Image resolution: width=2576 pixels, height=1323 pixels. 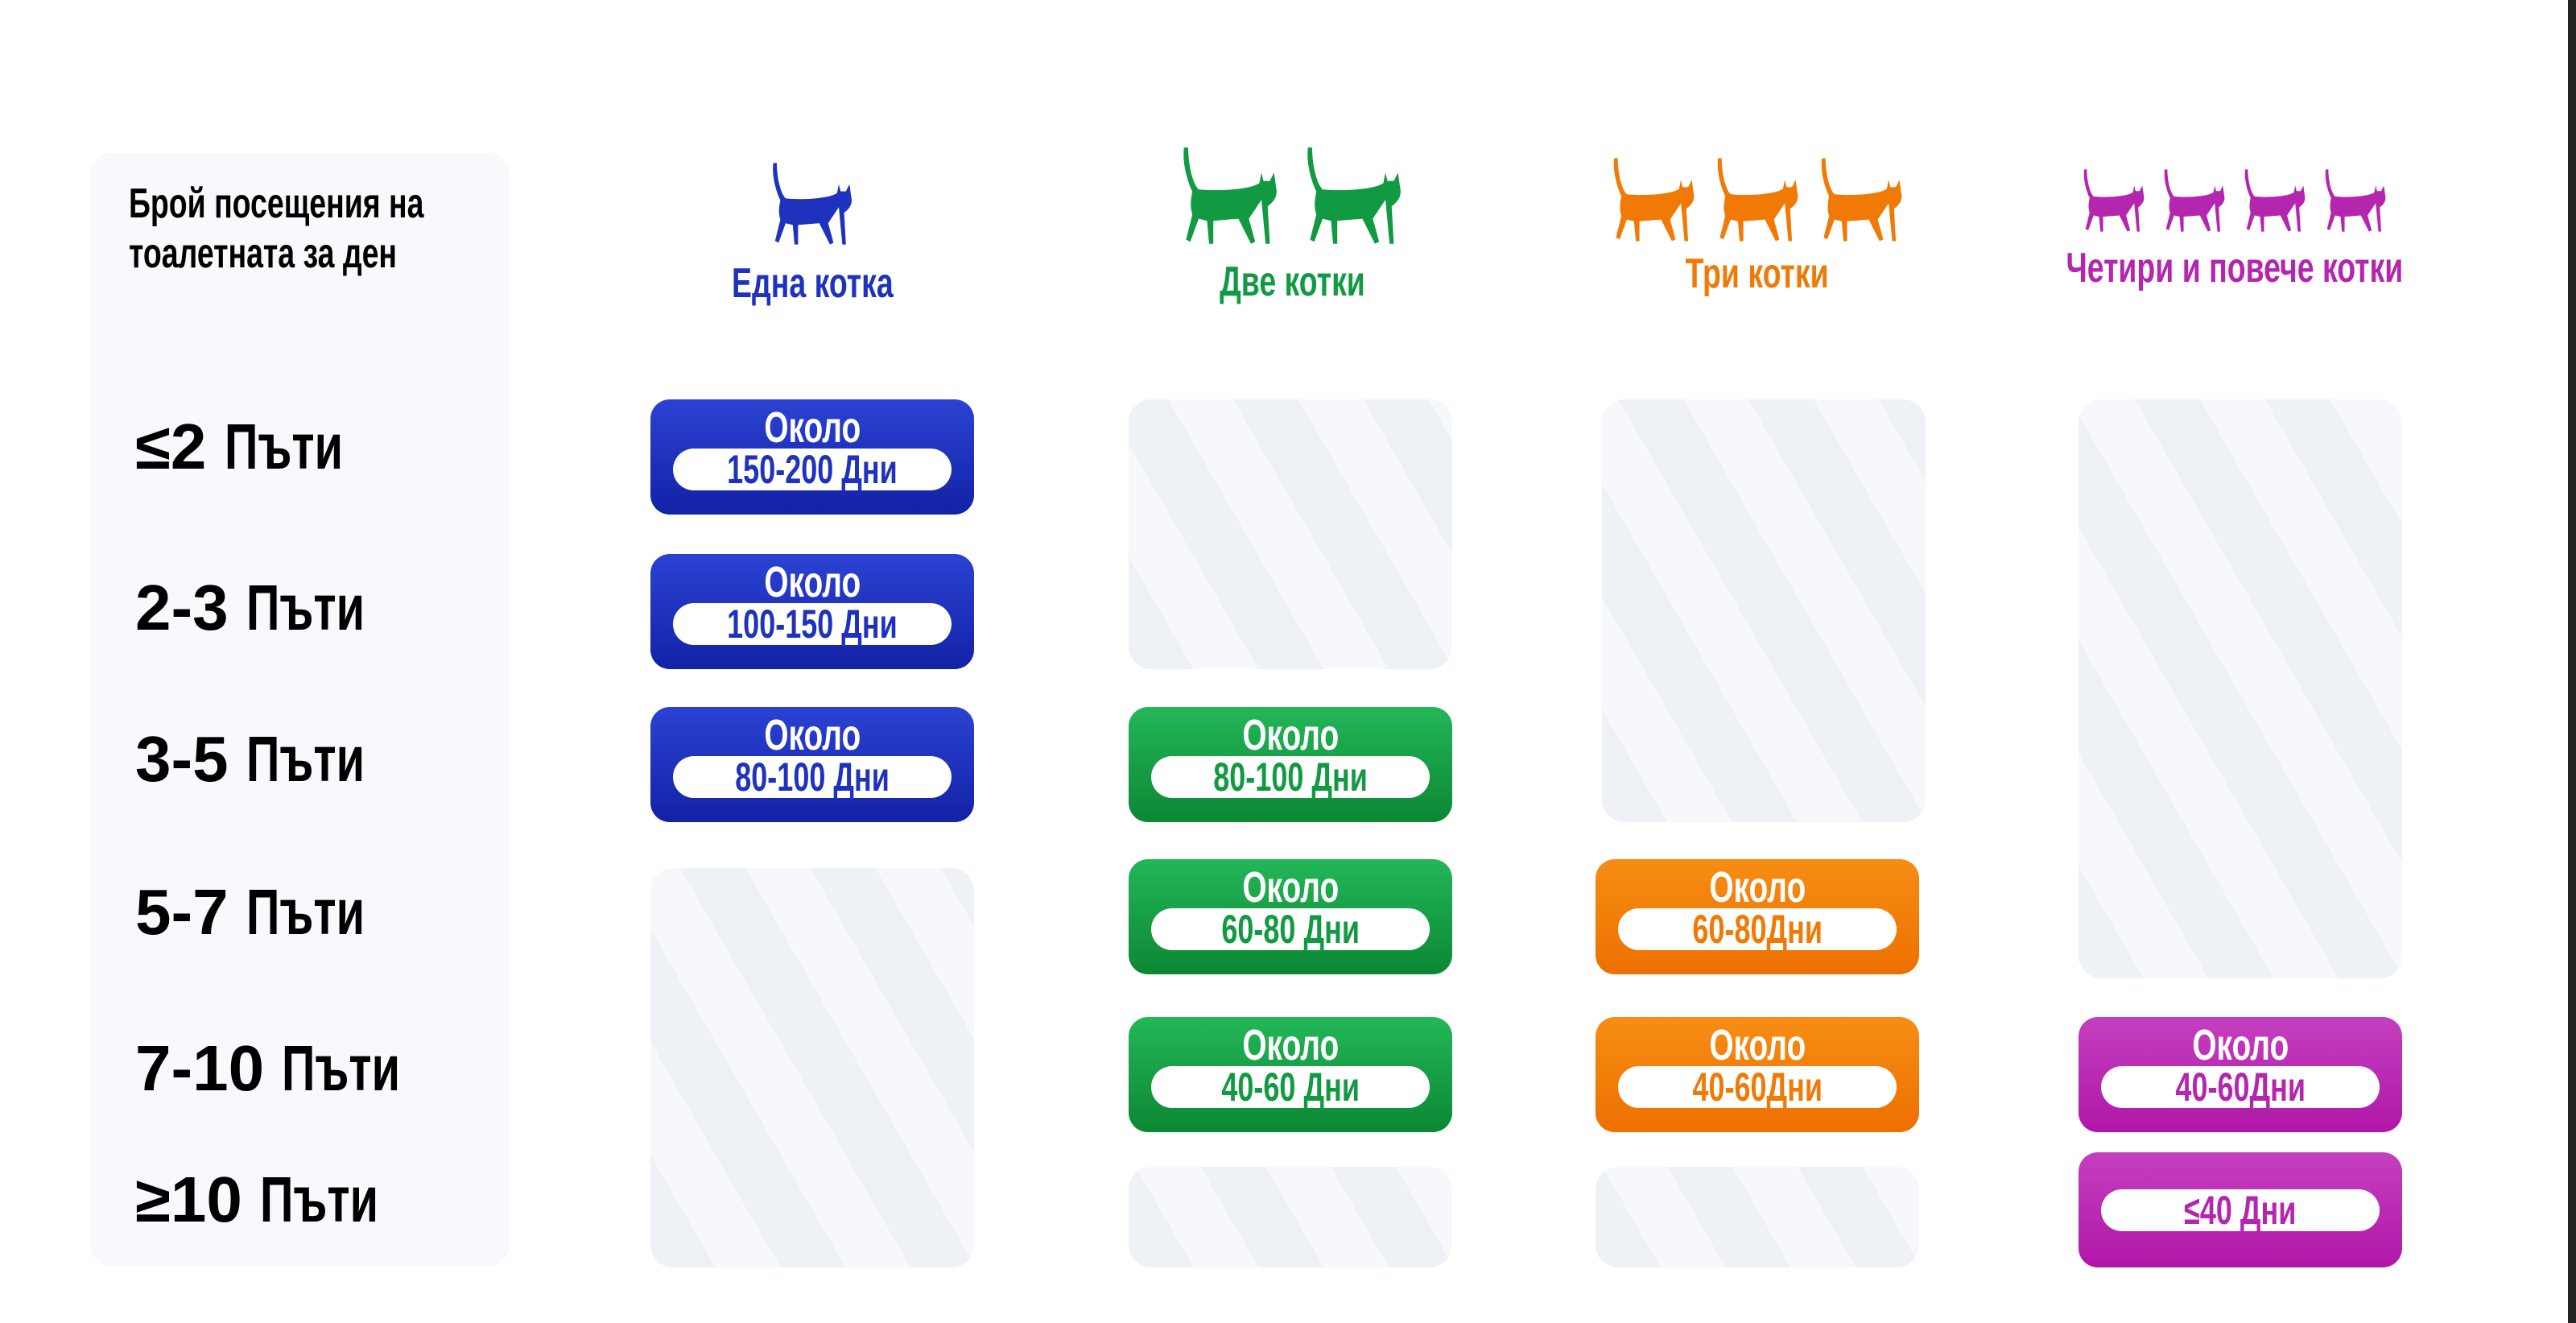 What do you see at coordinates (300, 709) in the screenshot?
I see `left-panel` at bounding box center [300, 709].